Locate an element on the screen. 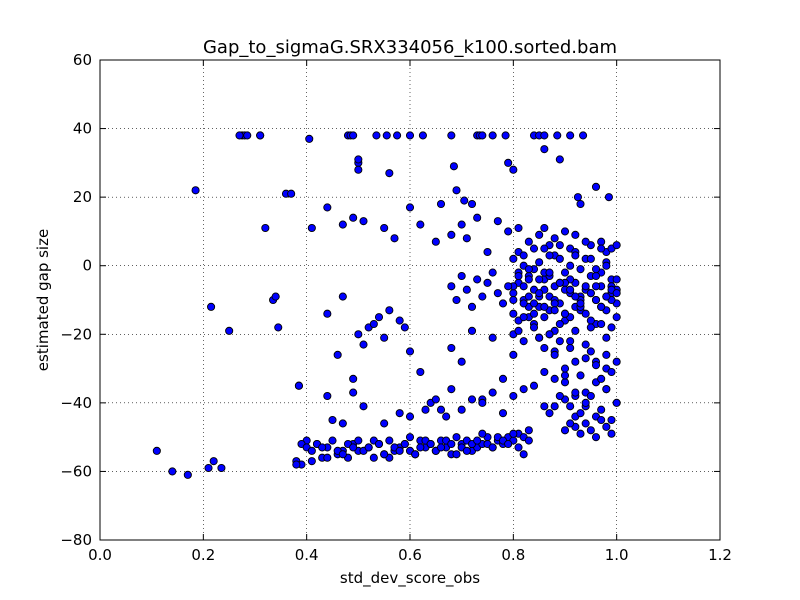 This screenshot has width=800, height=600. x-tick-label: 0.8 is located at coordinates (513, 555).